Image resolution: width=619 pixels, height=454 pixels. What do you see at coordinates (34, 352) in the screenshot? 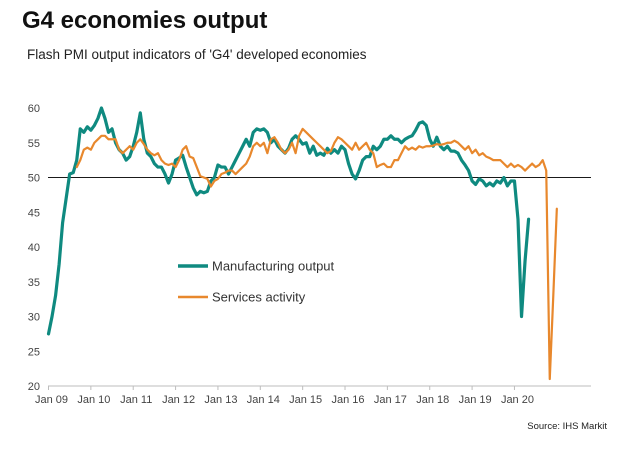
I see `y-tick-label: 25` at bounding box center [34, 352].